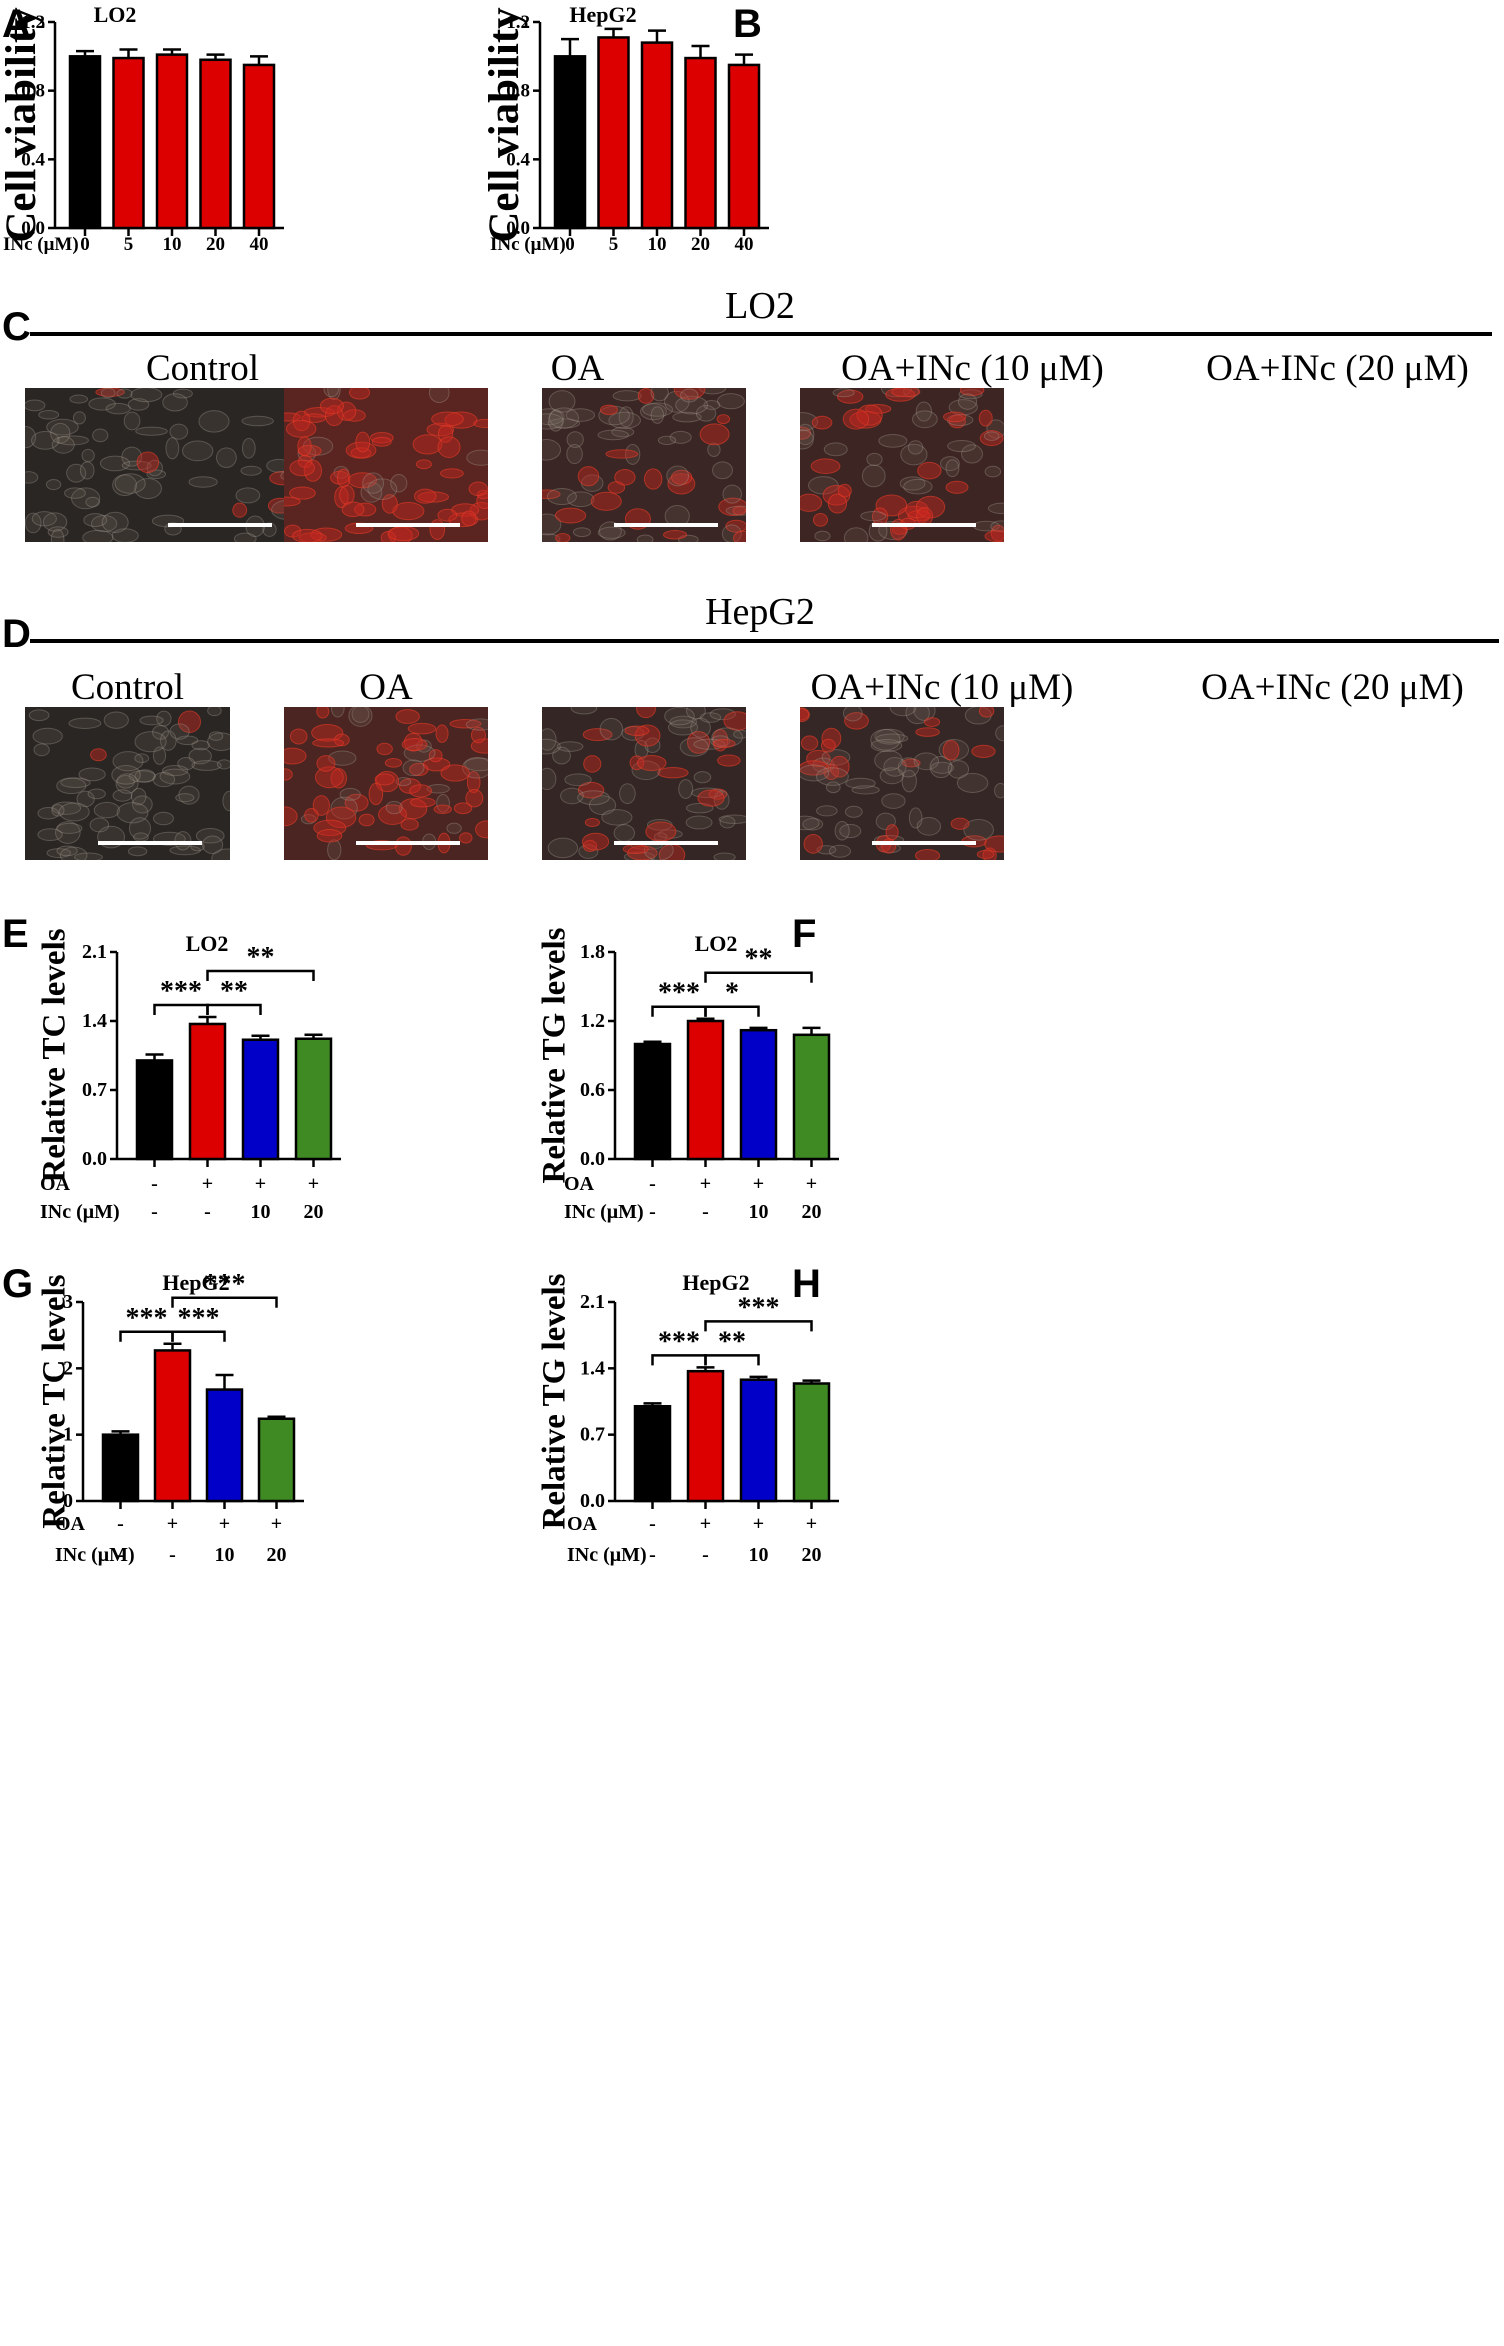 This screenshot has height=2346, width=1504. I want to click on chart-f-row-label: OA, so click(579, 1184).